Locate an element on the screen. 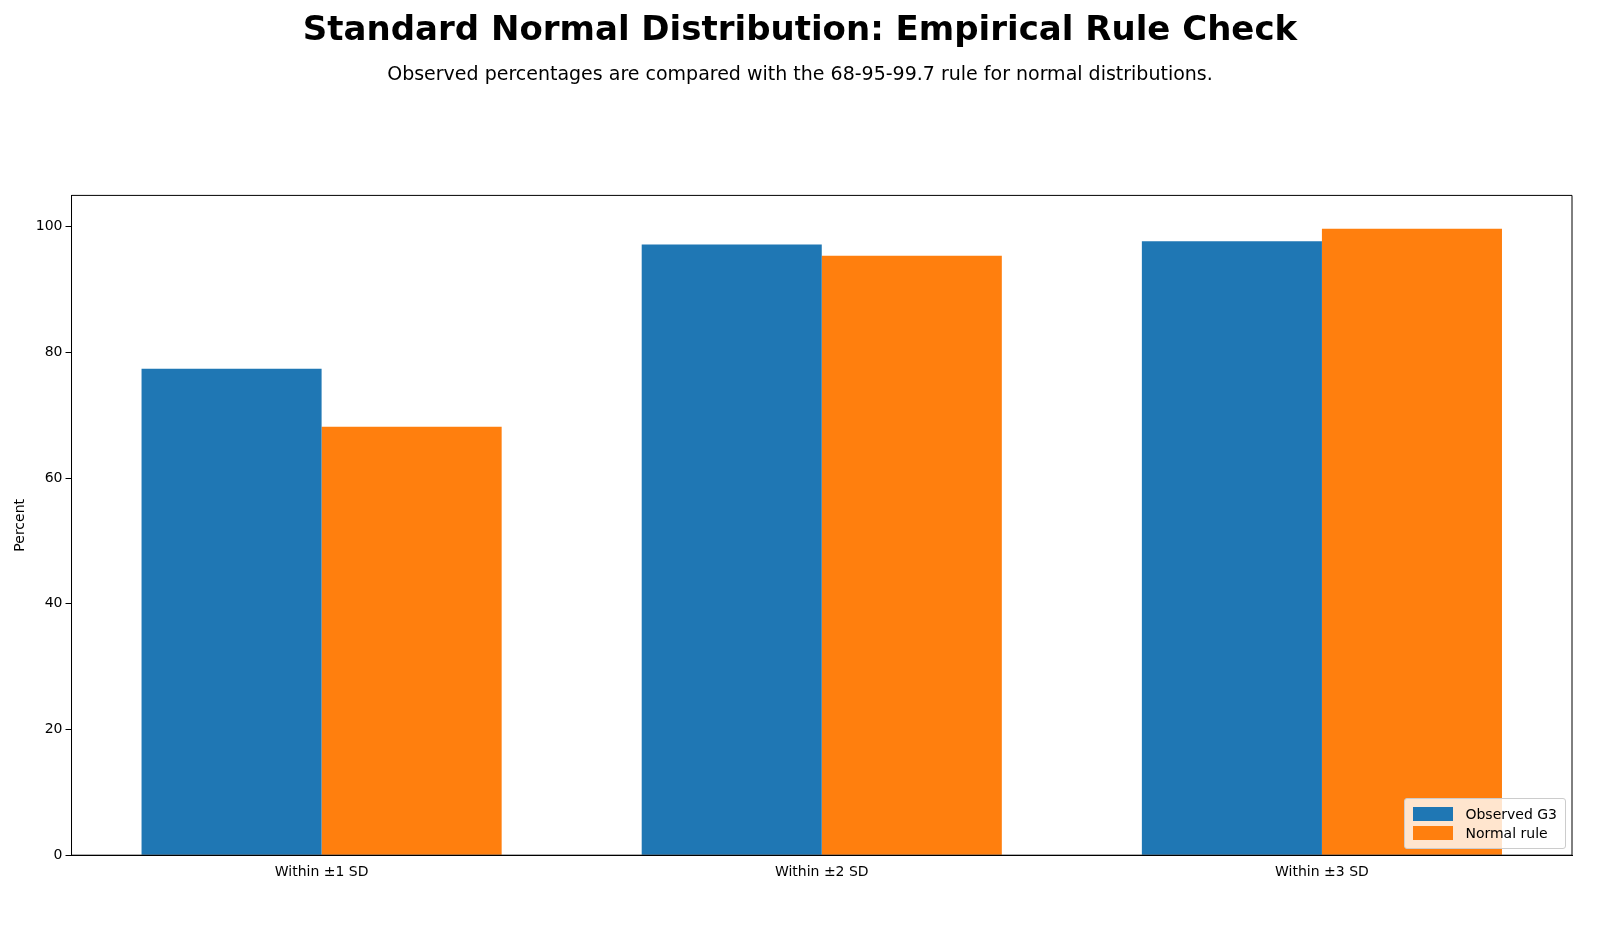  chart-title: Standard Normal Distribution: Empirical Rule Check is located at coordinates (800, 28).